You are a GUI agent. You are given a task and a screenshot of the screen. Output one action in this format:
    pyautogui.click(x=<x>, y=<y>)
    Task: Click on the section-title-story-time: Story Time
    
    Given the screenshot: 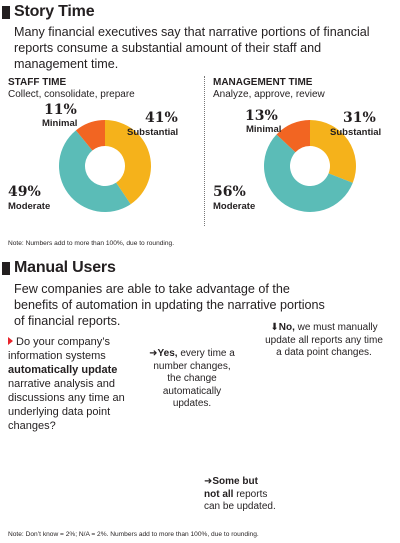 What is the action you would take?
    pyautogui.click(x=54, y=11)
    